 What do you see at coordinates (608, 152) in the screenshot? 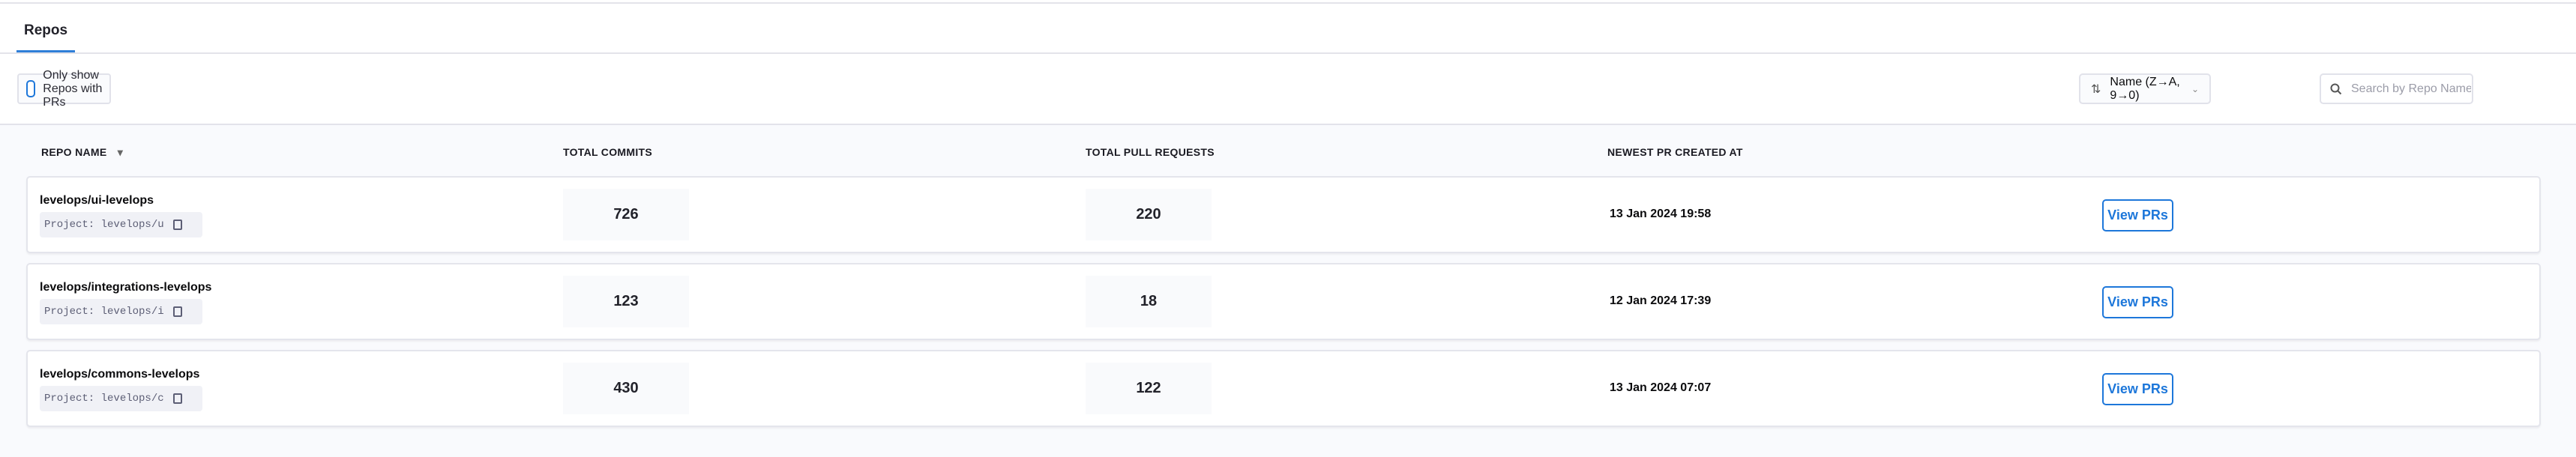
I see `header-total-commits: TOTAL COMMITS` at bounding box center [608, 152].